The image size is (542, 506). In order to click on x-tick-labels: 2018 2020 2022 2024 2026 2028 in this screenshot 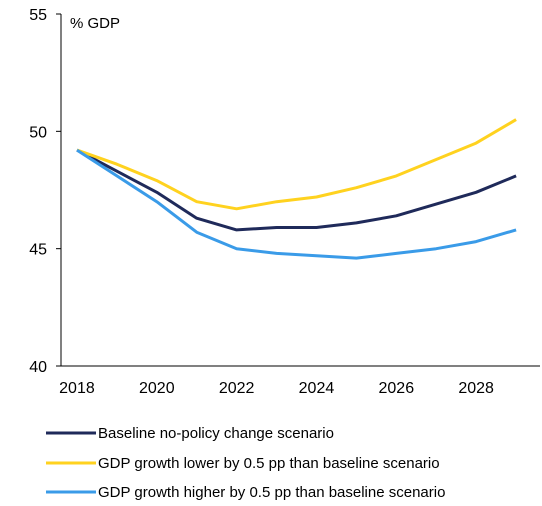, I will do `click(276, 388)`.